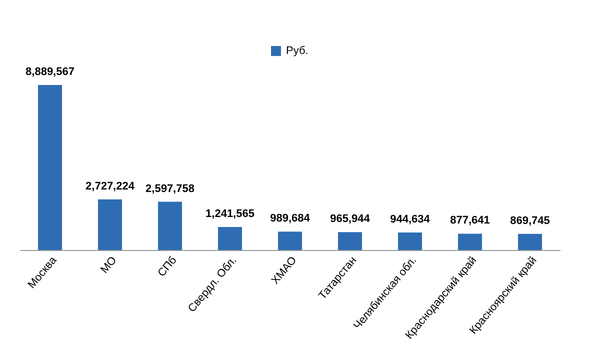  What do you see at coordinates (297, 51) in the screenshot?
I see `legend-label: Руб.` at bounding box center [297, 51].